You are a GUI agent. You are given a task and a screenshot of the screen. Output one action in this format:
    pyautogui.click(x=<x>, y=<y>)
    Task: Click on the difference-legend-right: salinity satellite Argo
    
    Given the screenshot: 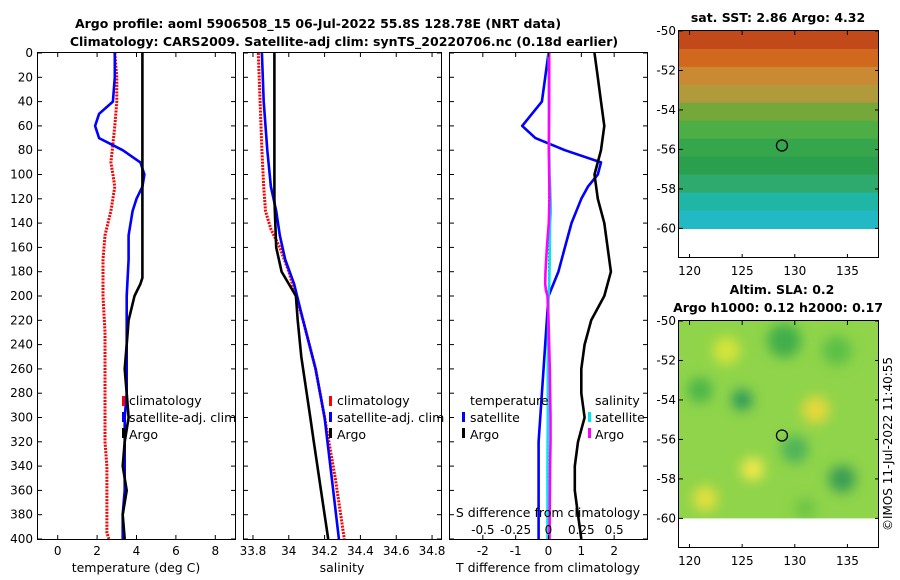 What is the action you would take?
    pyautogui.click(x=616, y=417)
    